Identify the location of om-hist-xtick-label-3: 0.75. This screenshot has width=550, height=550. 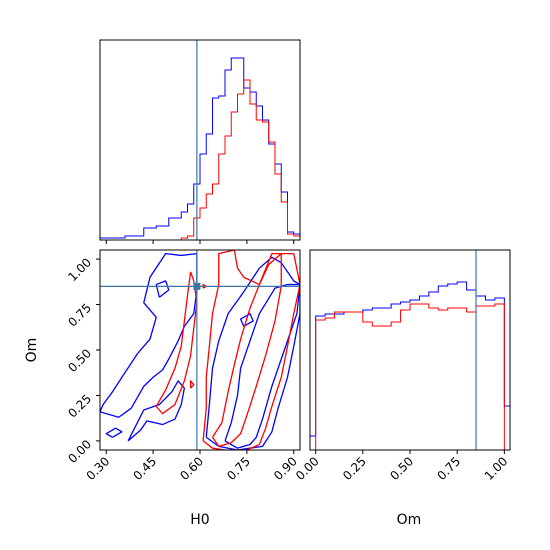
(448, 468).